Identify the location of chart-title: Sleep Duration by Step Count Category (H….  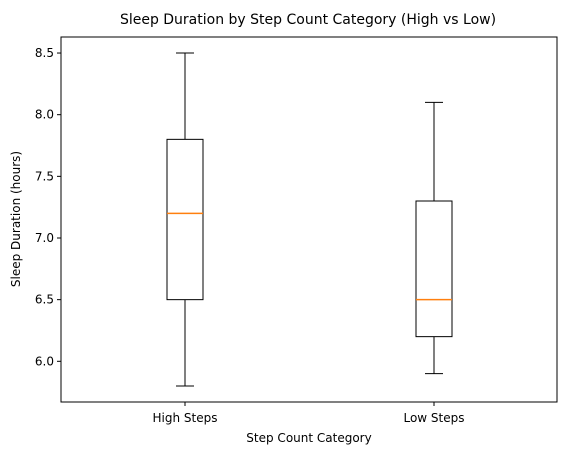
(308, 20).